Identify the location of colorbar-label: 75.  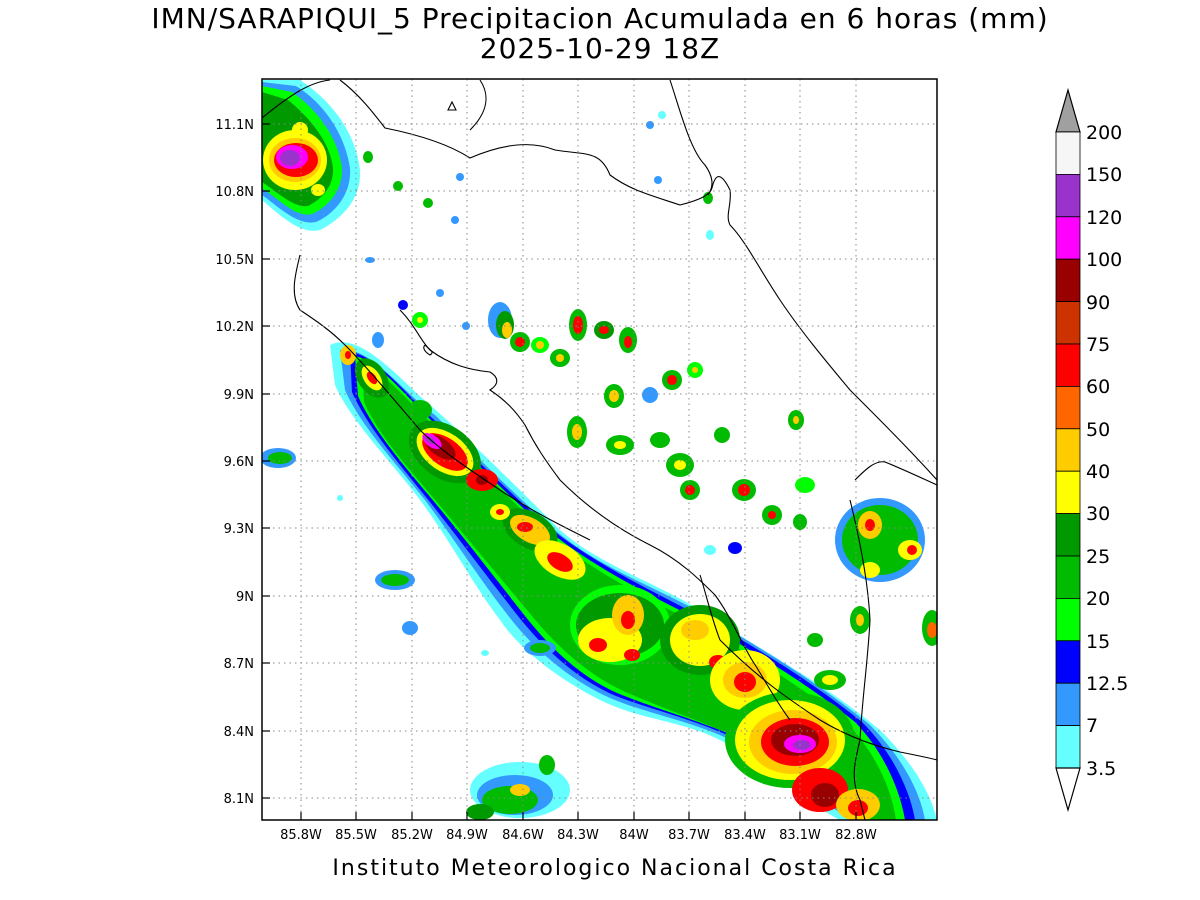
(1098, 345).